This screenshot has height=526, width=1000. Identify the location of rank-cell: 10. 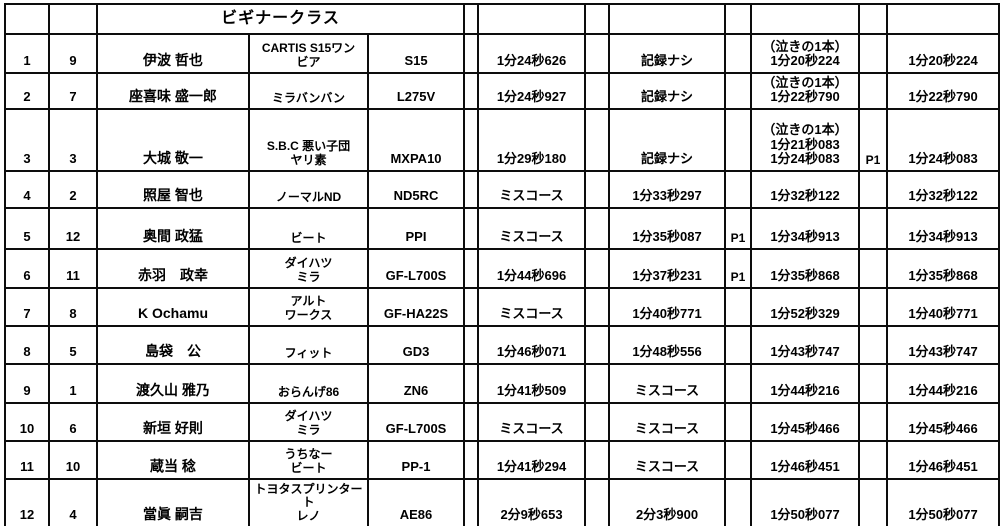
(27, 422).